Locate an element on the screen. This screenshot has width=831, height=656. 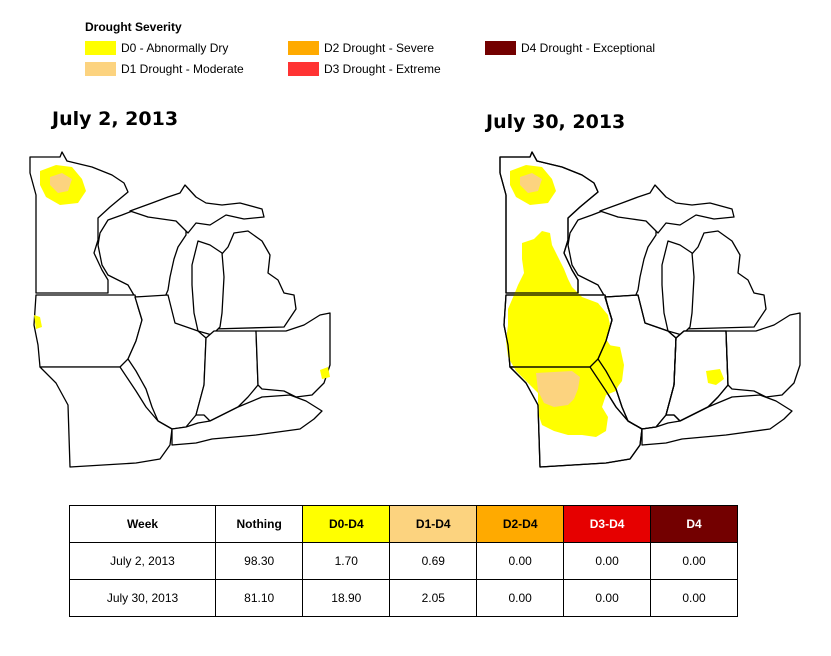
drought-d1-missouri is located at coordinates (558, 389).